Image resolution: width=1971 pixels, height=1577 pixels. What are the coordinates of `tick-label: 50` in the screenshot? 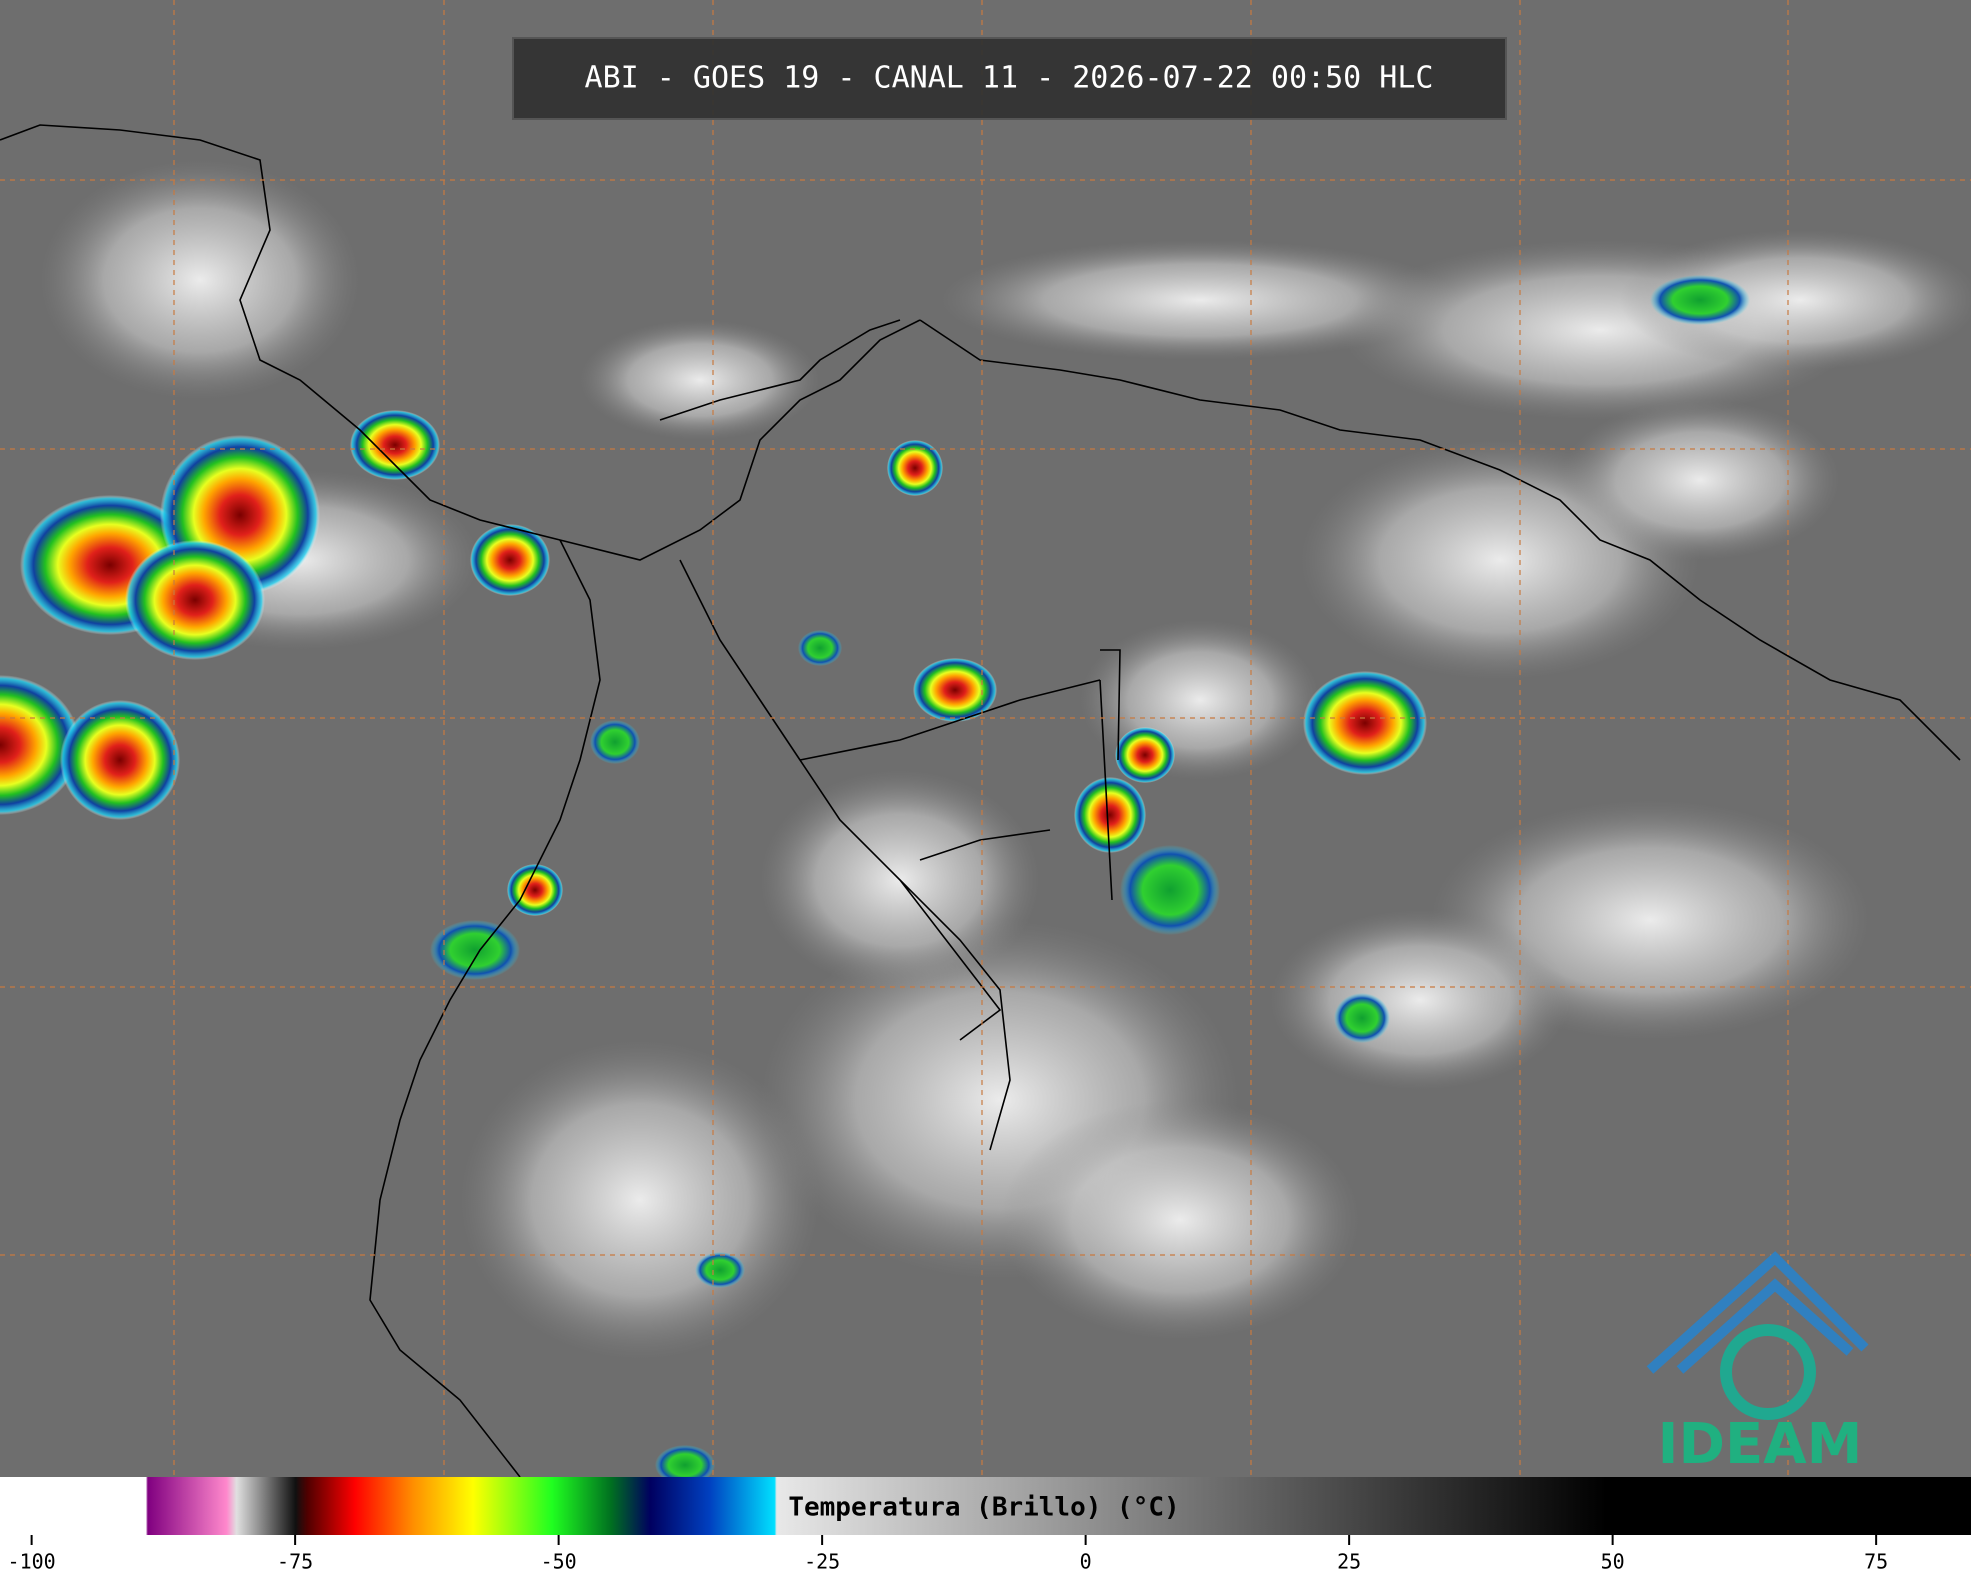 It's located at (1613, 1562).